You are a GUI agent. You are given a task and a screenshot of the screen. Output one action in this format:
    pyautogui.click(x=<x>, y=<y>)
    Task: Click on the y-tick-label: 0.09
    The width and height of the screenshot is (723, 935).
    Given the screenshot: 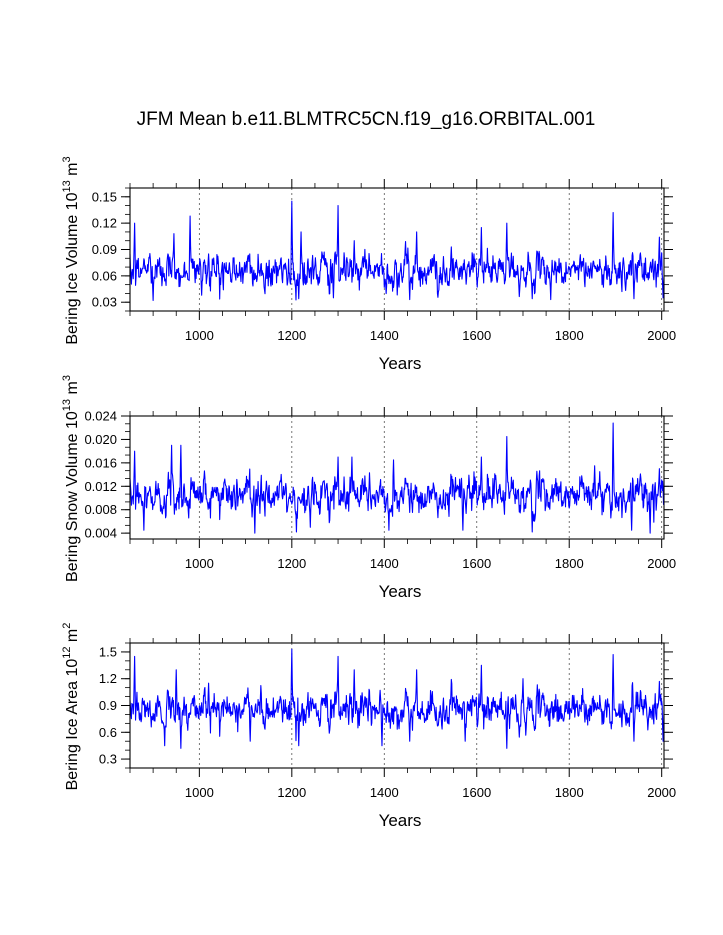 What is the action you would take?
    pyautogui.click(x=104, y=249)
    